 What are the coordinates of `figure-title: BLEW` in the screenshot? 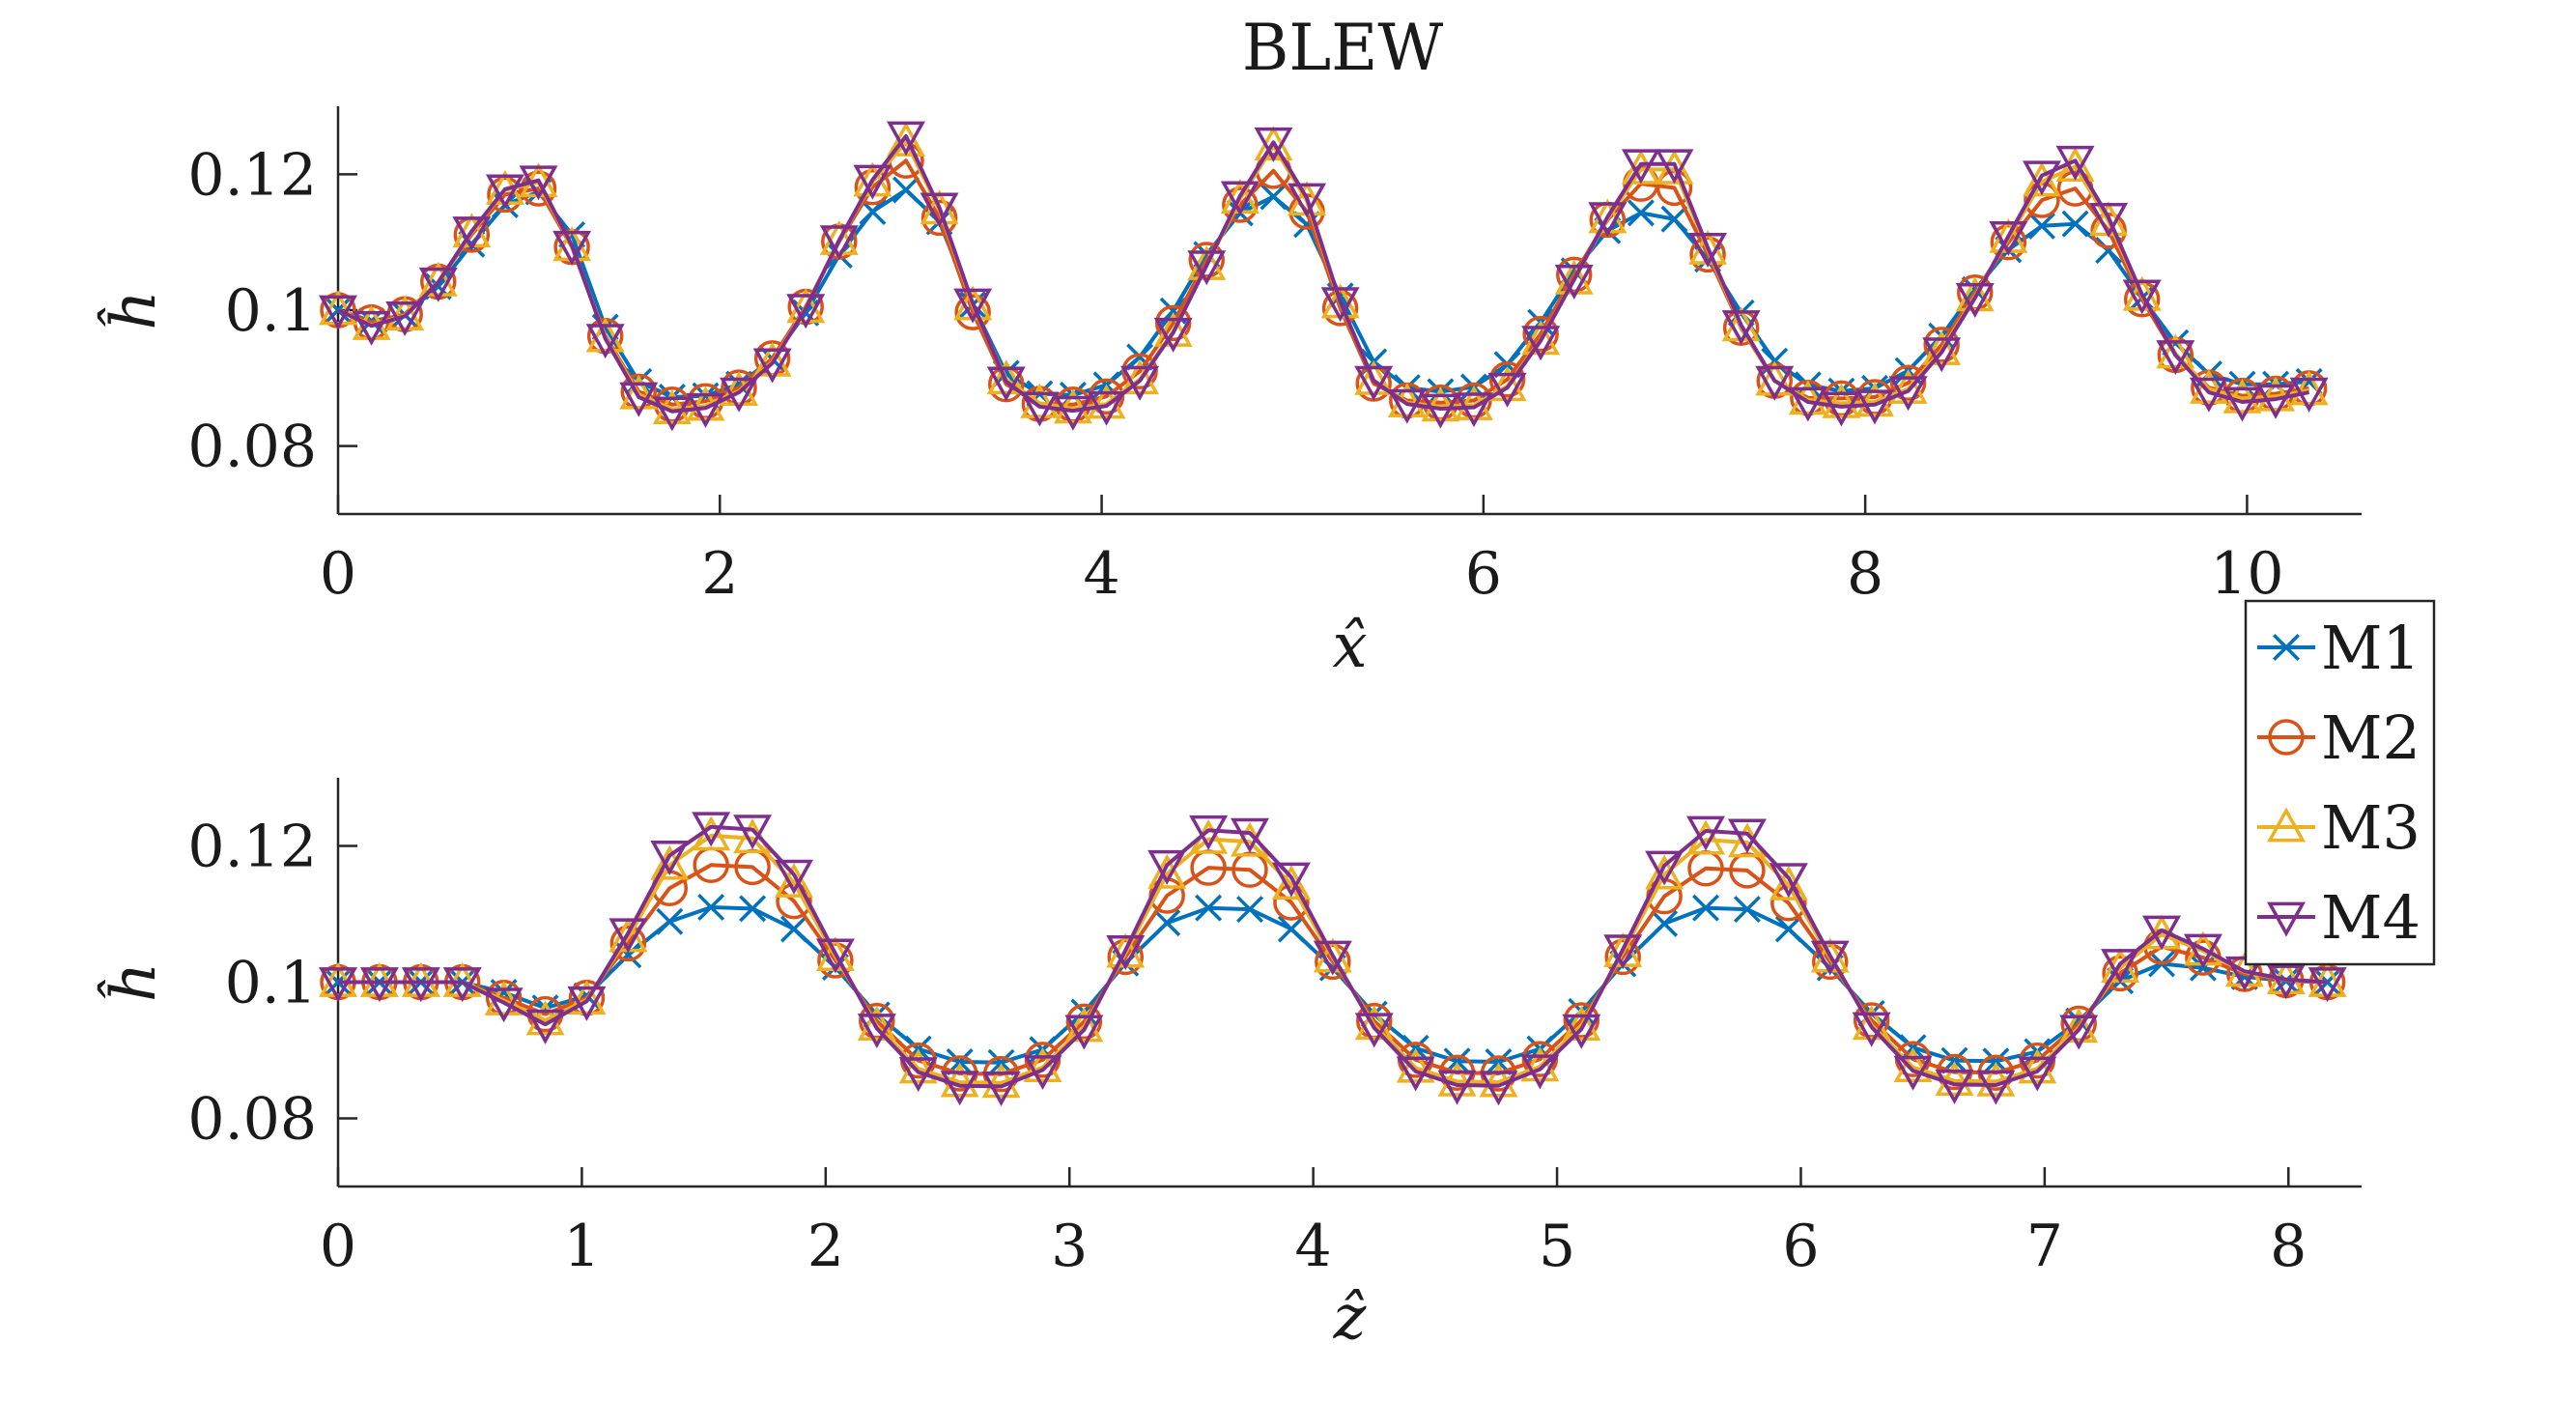 It's located at (1343, 48).